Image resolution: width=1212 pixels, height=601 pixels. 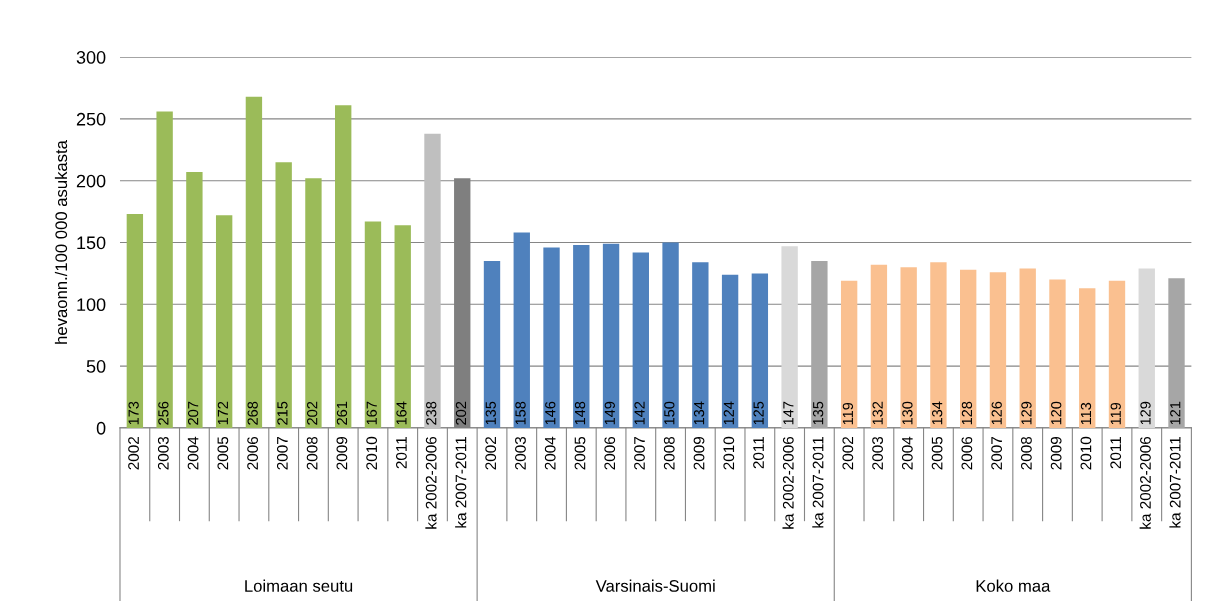 What do you see at coordinates (996, 413) in the screenshot?
I see `data-label: 126` at bounding box center [996, 413].